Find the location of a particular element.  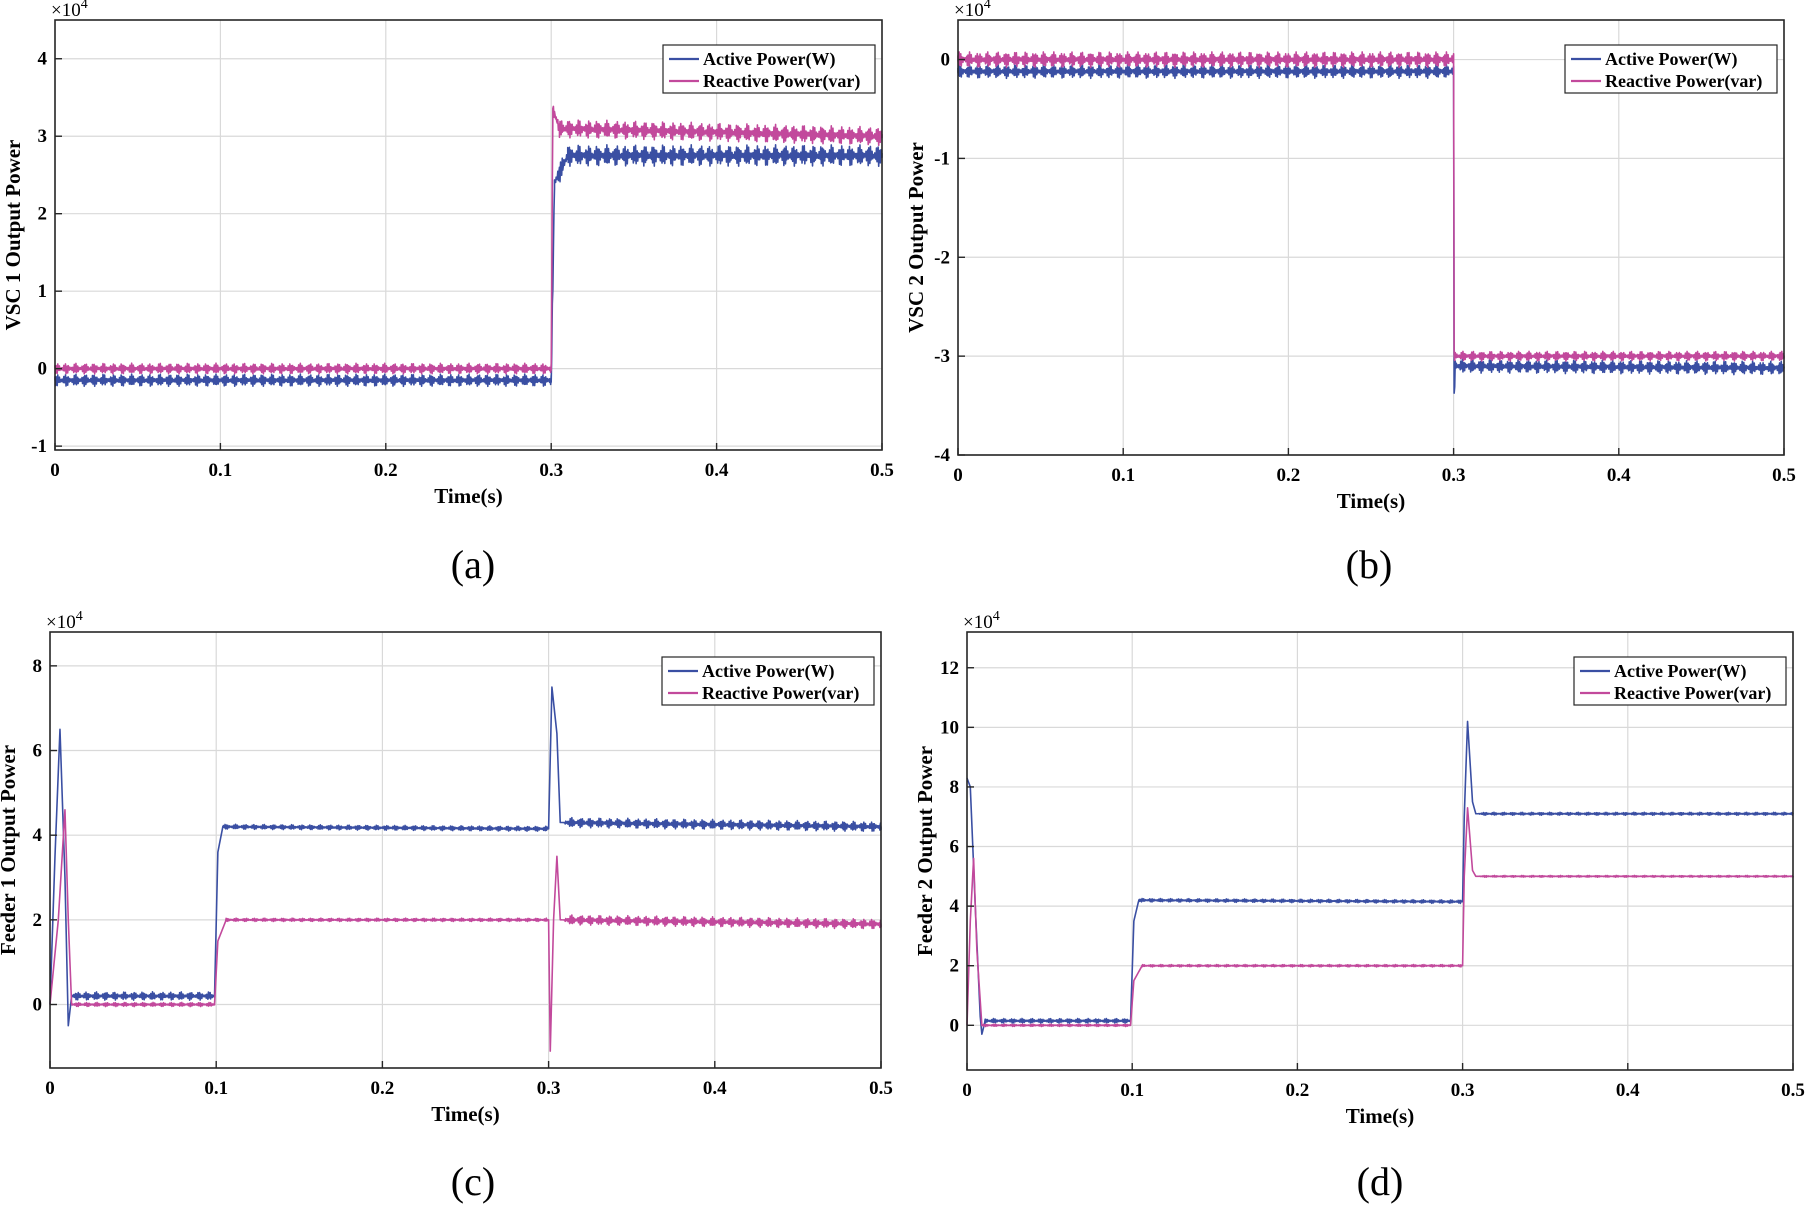

y-tick-label: 3 is located at coordinates (43, 136).